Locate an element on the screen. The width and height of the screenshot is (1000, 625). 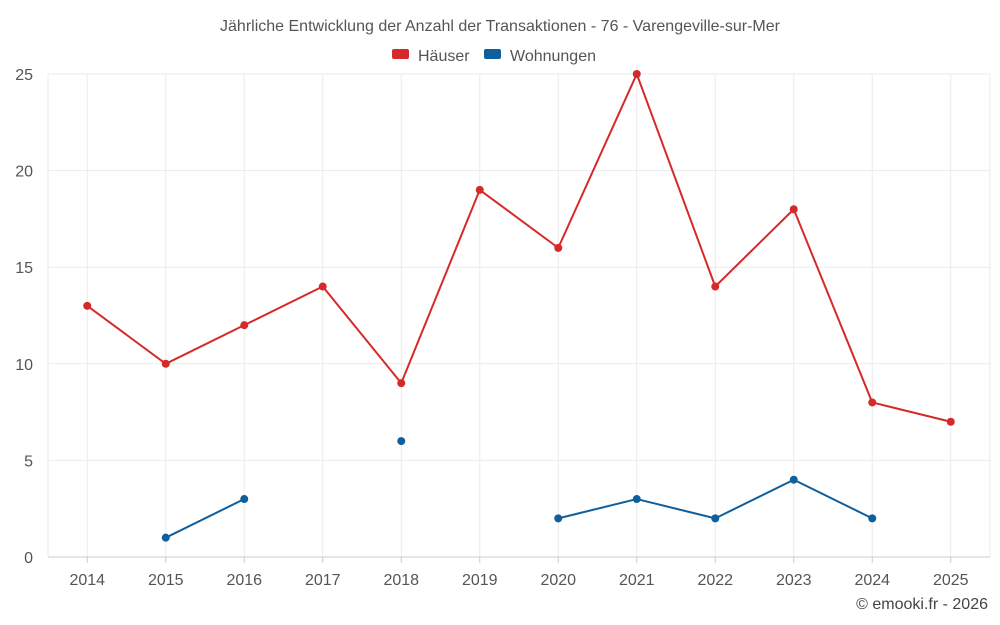
series-line-wohnungen is located at coordinates (205, 518).